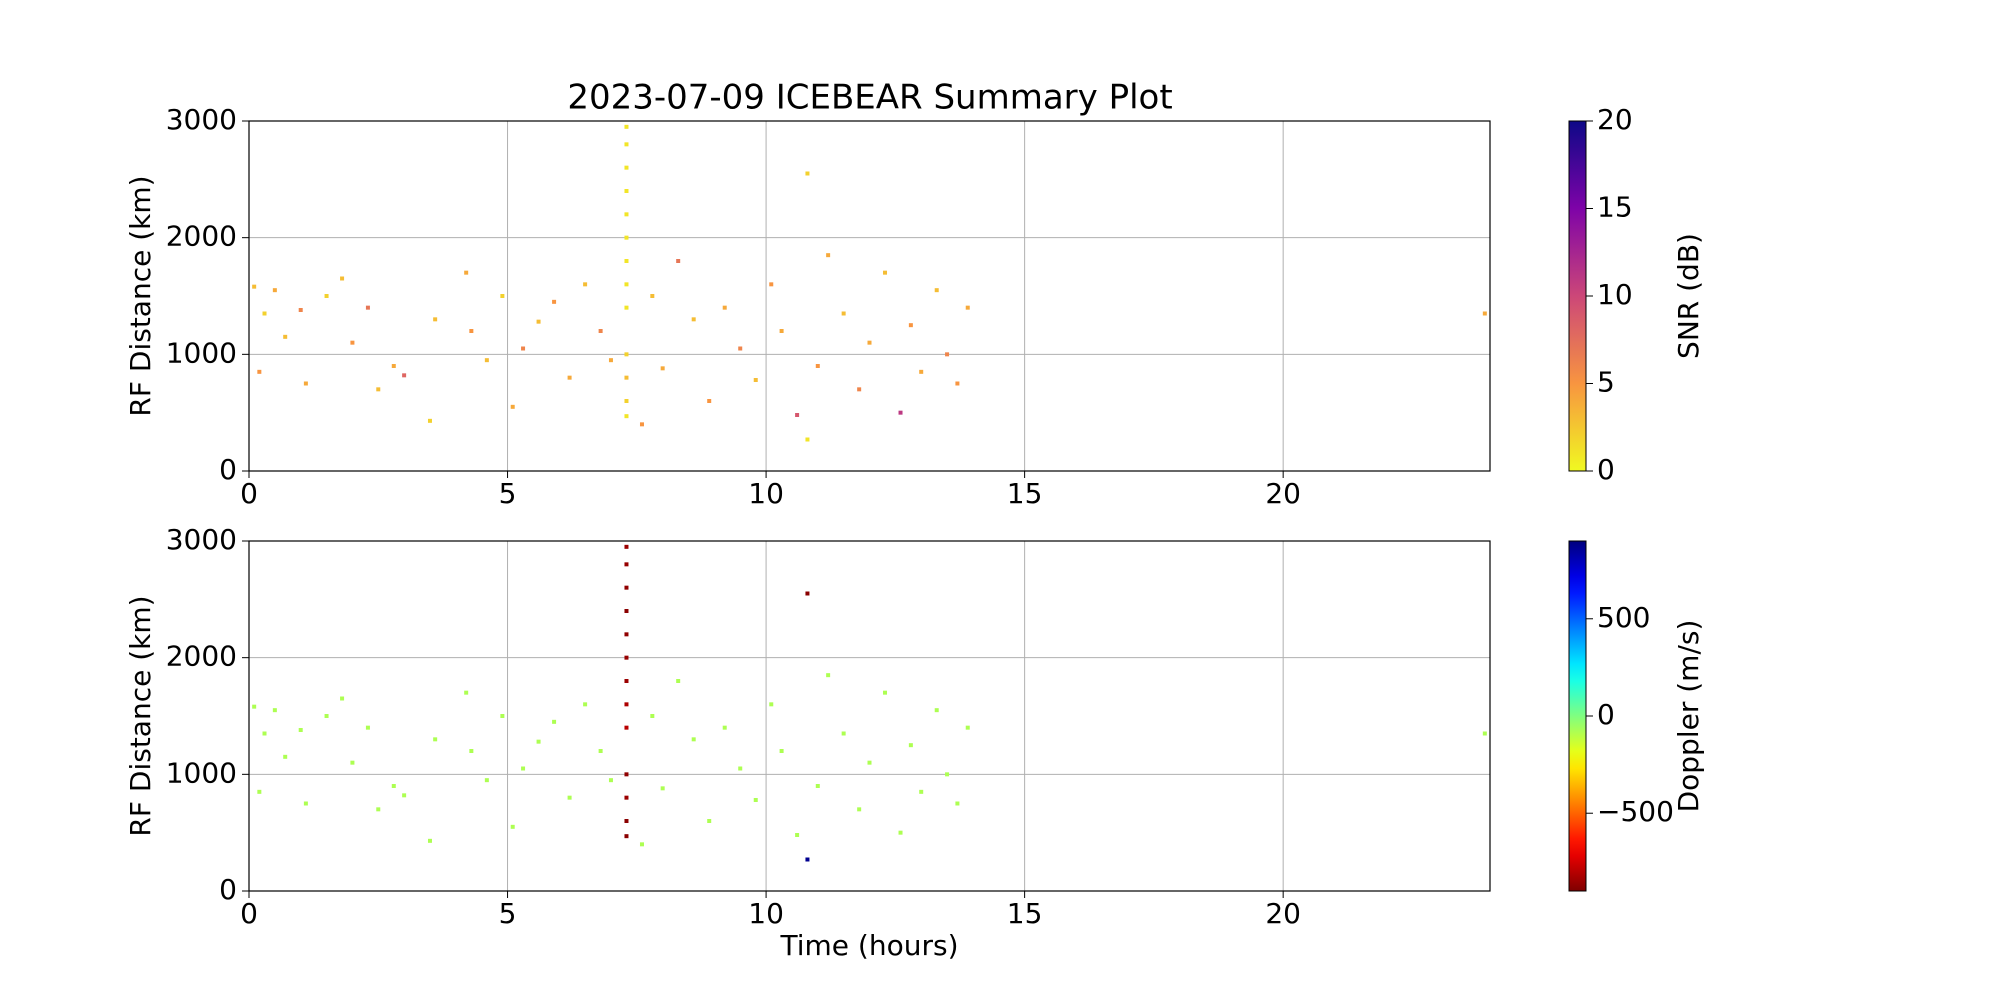  Describe the element at coordinates (1615, 294) in the screenshot. I see `colorbar-tick-label: 10` at that location.